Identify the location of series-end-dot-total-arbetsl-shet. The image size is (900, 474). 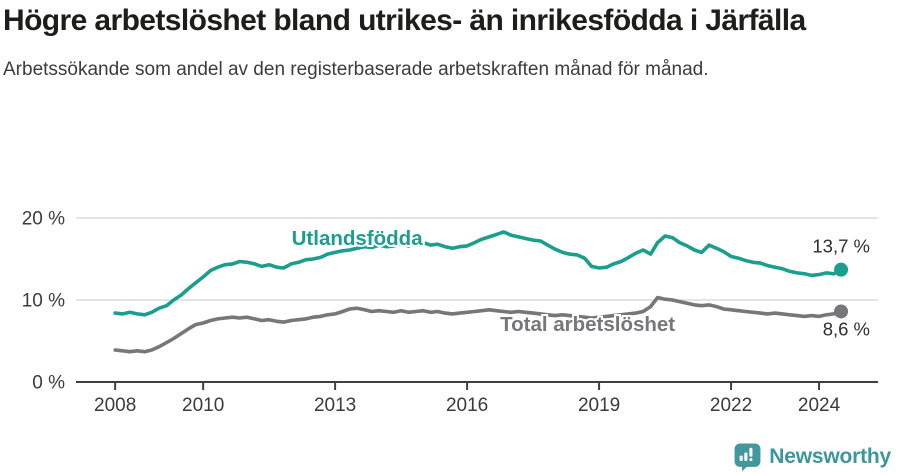
(841, 311).